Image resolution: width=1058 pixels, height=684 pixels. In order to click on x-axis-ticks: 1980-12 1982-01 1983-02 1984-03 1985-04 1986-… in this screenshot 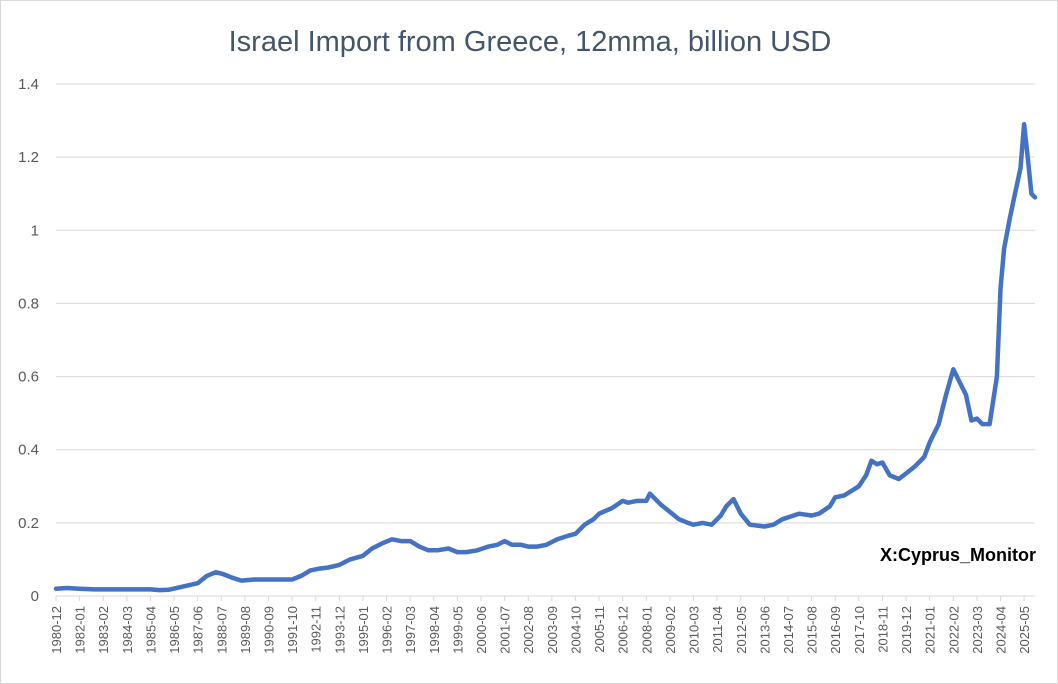, I will do `click(540, 625)`.